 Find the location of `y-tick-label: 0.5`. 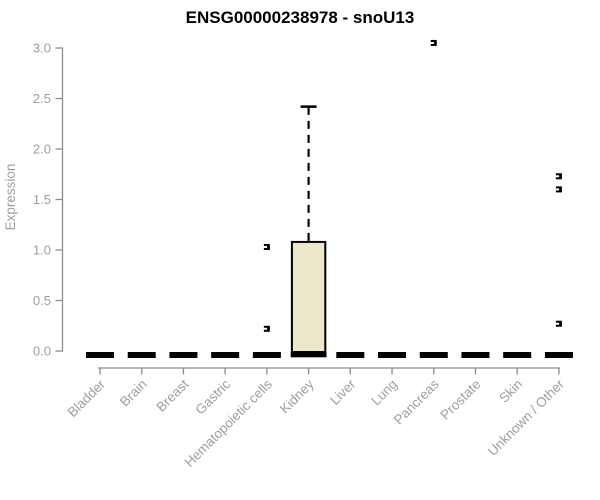

y-tick-label: 0.5 is located at coordinates (42, 300).